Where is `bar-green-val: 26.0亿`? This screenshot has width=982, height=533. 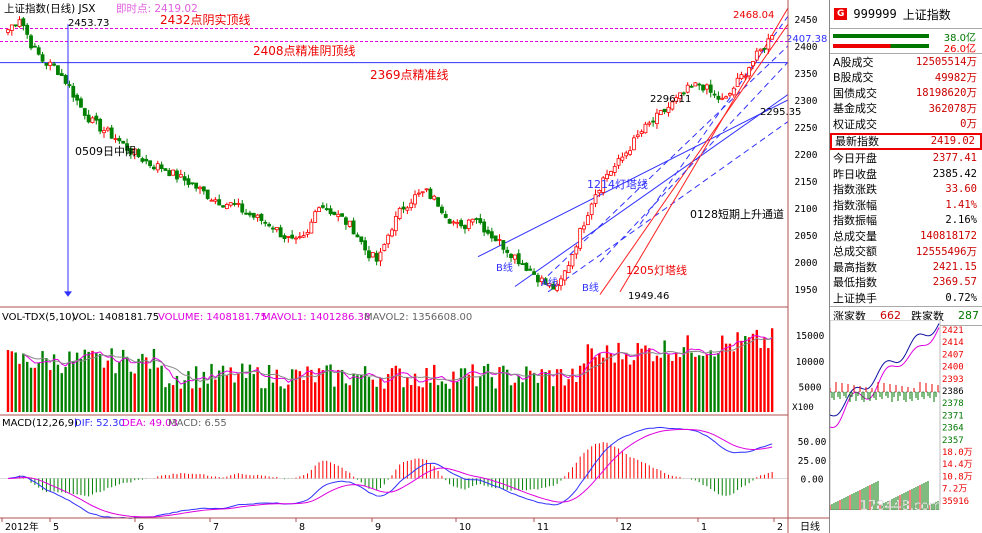 bar-green-val: 26.0亿 is located at coordinates (959, 49).